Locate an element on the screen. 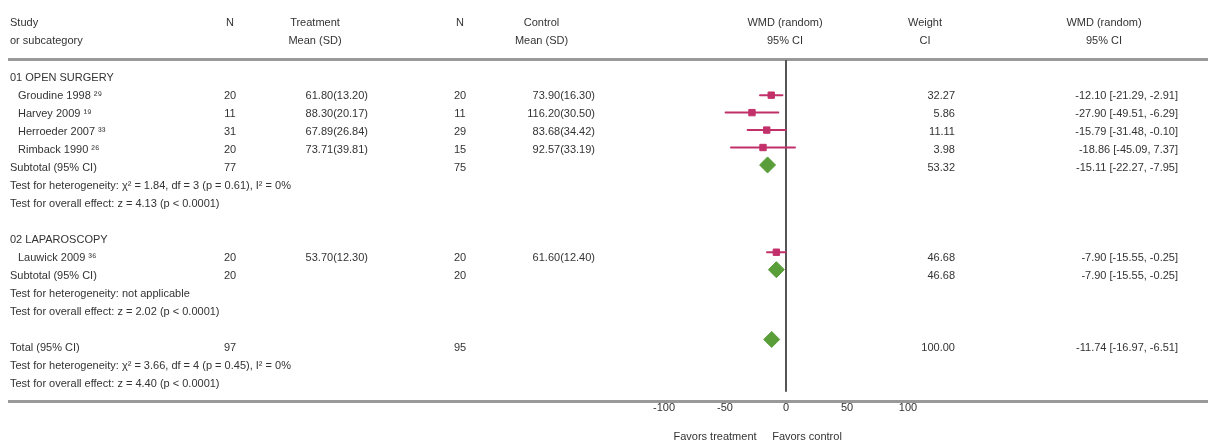 Image resolution: width=1216 pixels, height=447 pixels. category-label: 88.30(20.17) is located at coordinates (336, 113).